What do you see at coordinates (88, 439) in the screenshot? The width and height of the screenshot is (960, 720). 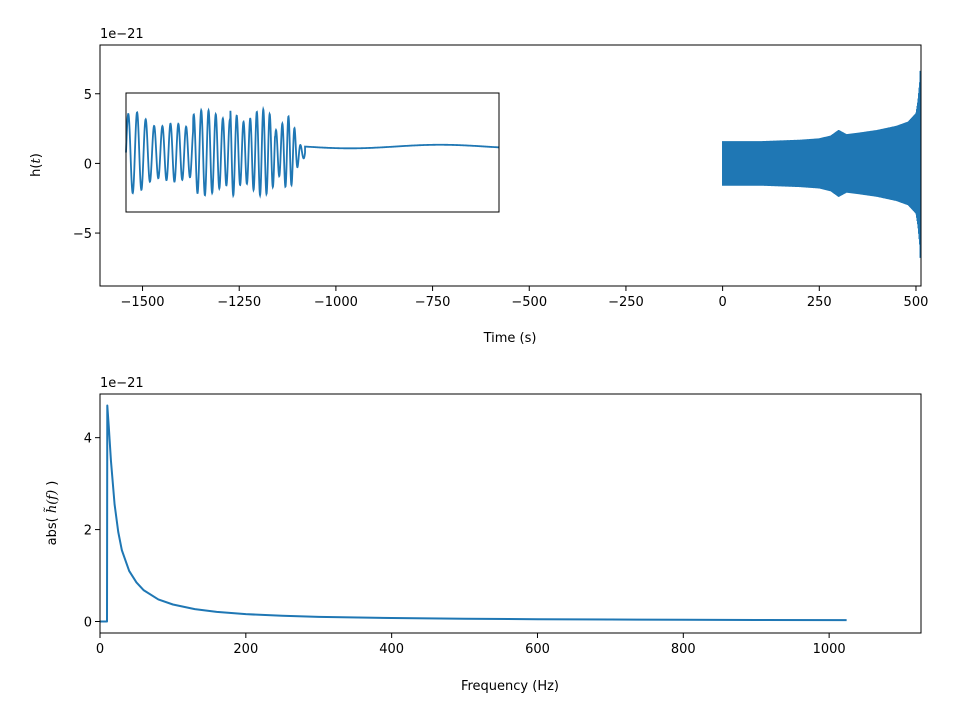 I see `frequency-domain-y-tick-label: 4` at bounding box center [88, 439].